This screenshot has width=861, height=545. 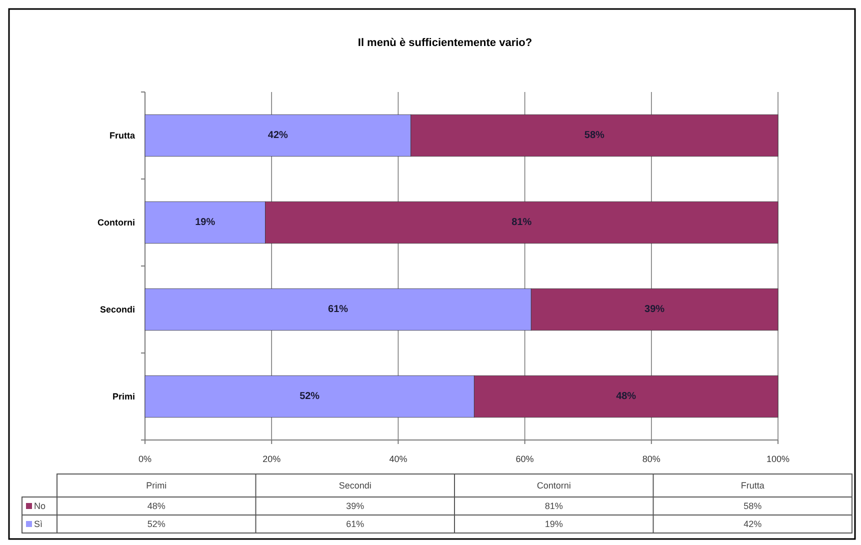 What do you see at coordinates (145, 459) in the screenshot?
I see `x-tick-label: 0%` at bounding box center [145, 459].